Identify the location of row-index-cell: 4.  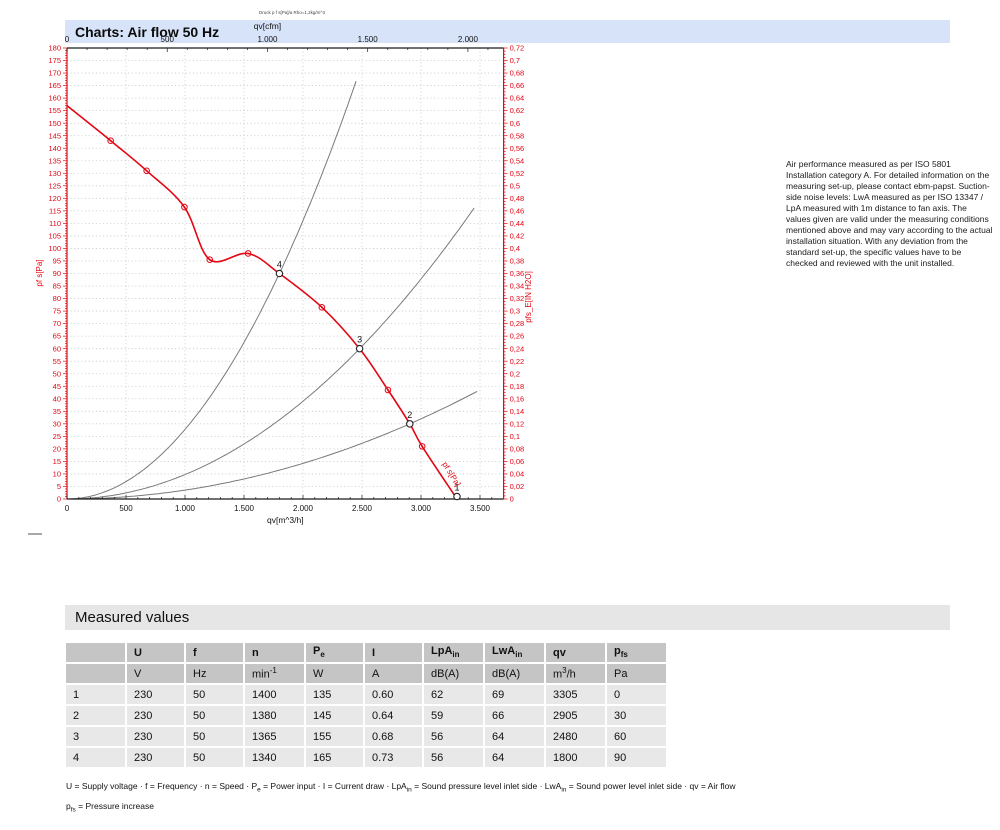
(95, 757).